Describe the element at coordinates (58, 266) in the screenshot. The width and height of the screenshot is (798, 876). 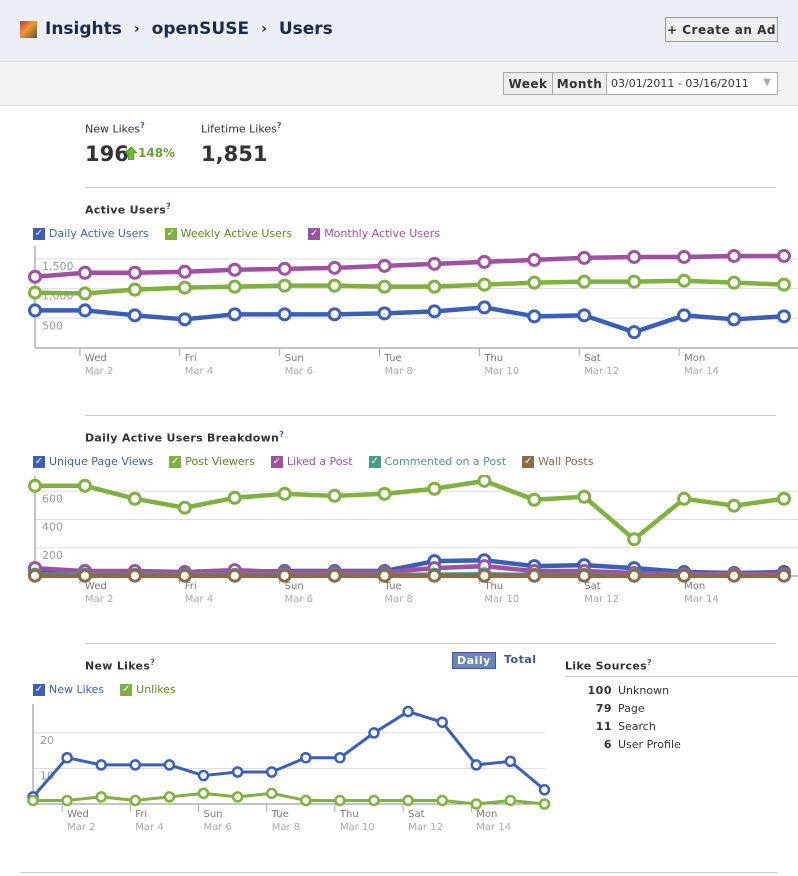
I see `y-tick-label: 1,500` at that location.